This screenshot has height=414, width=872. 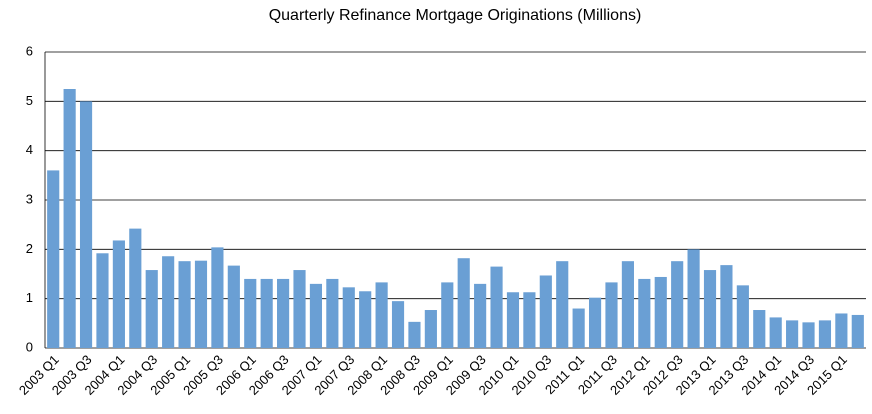 I want to click on y-tick-label: 5, so click(x=29, y=100).